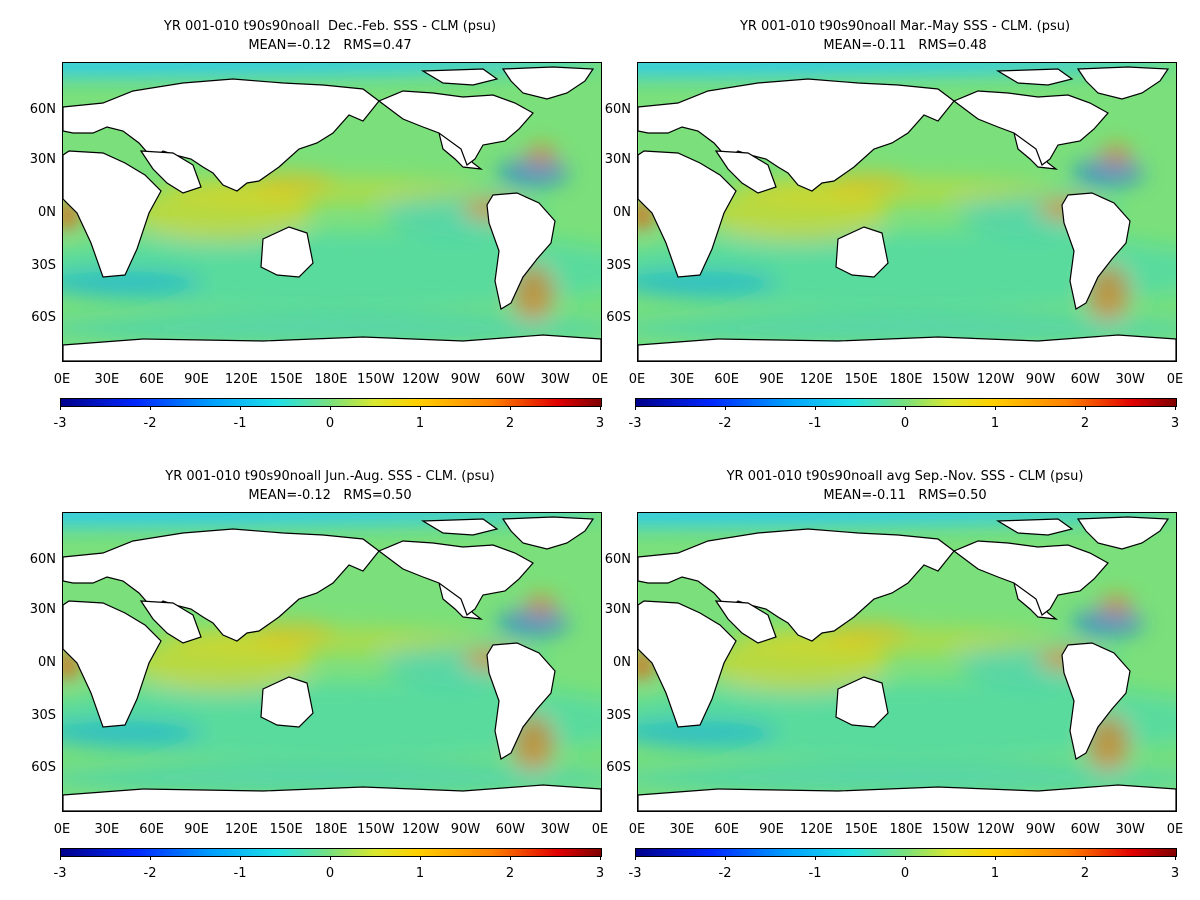  I want to click on colorbar-label: 2, so click(510, 873).